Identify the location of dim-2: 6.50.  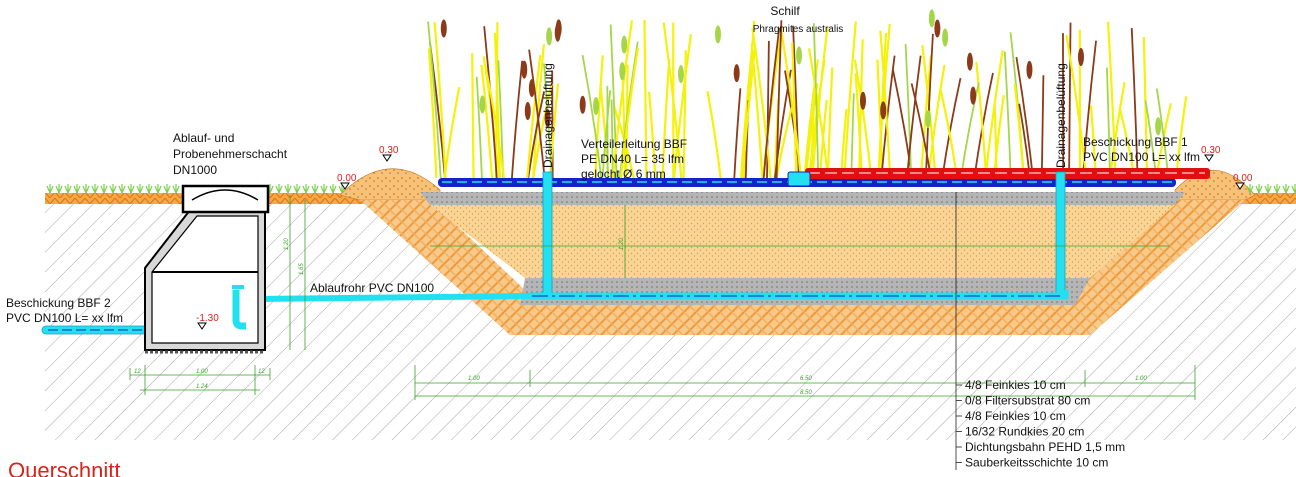
(806, 379).